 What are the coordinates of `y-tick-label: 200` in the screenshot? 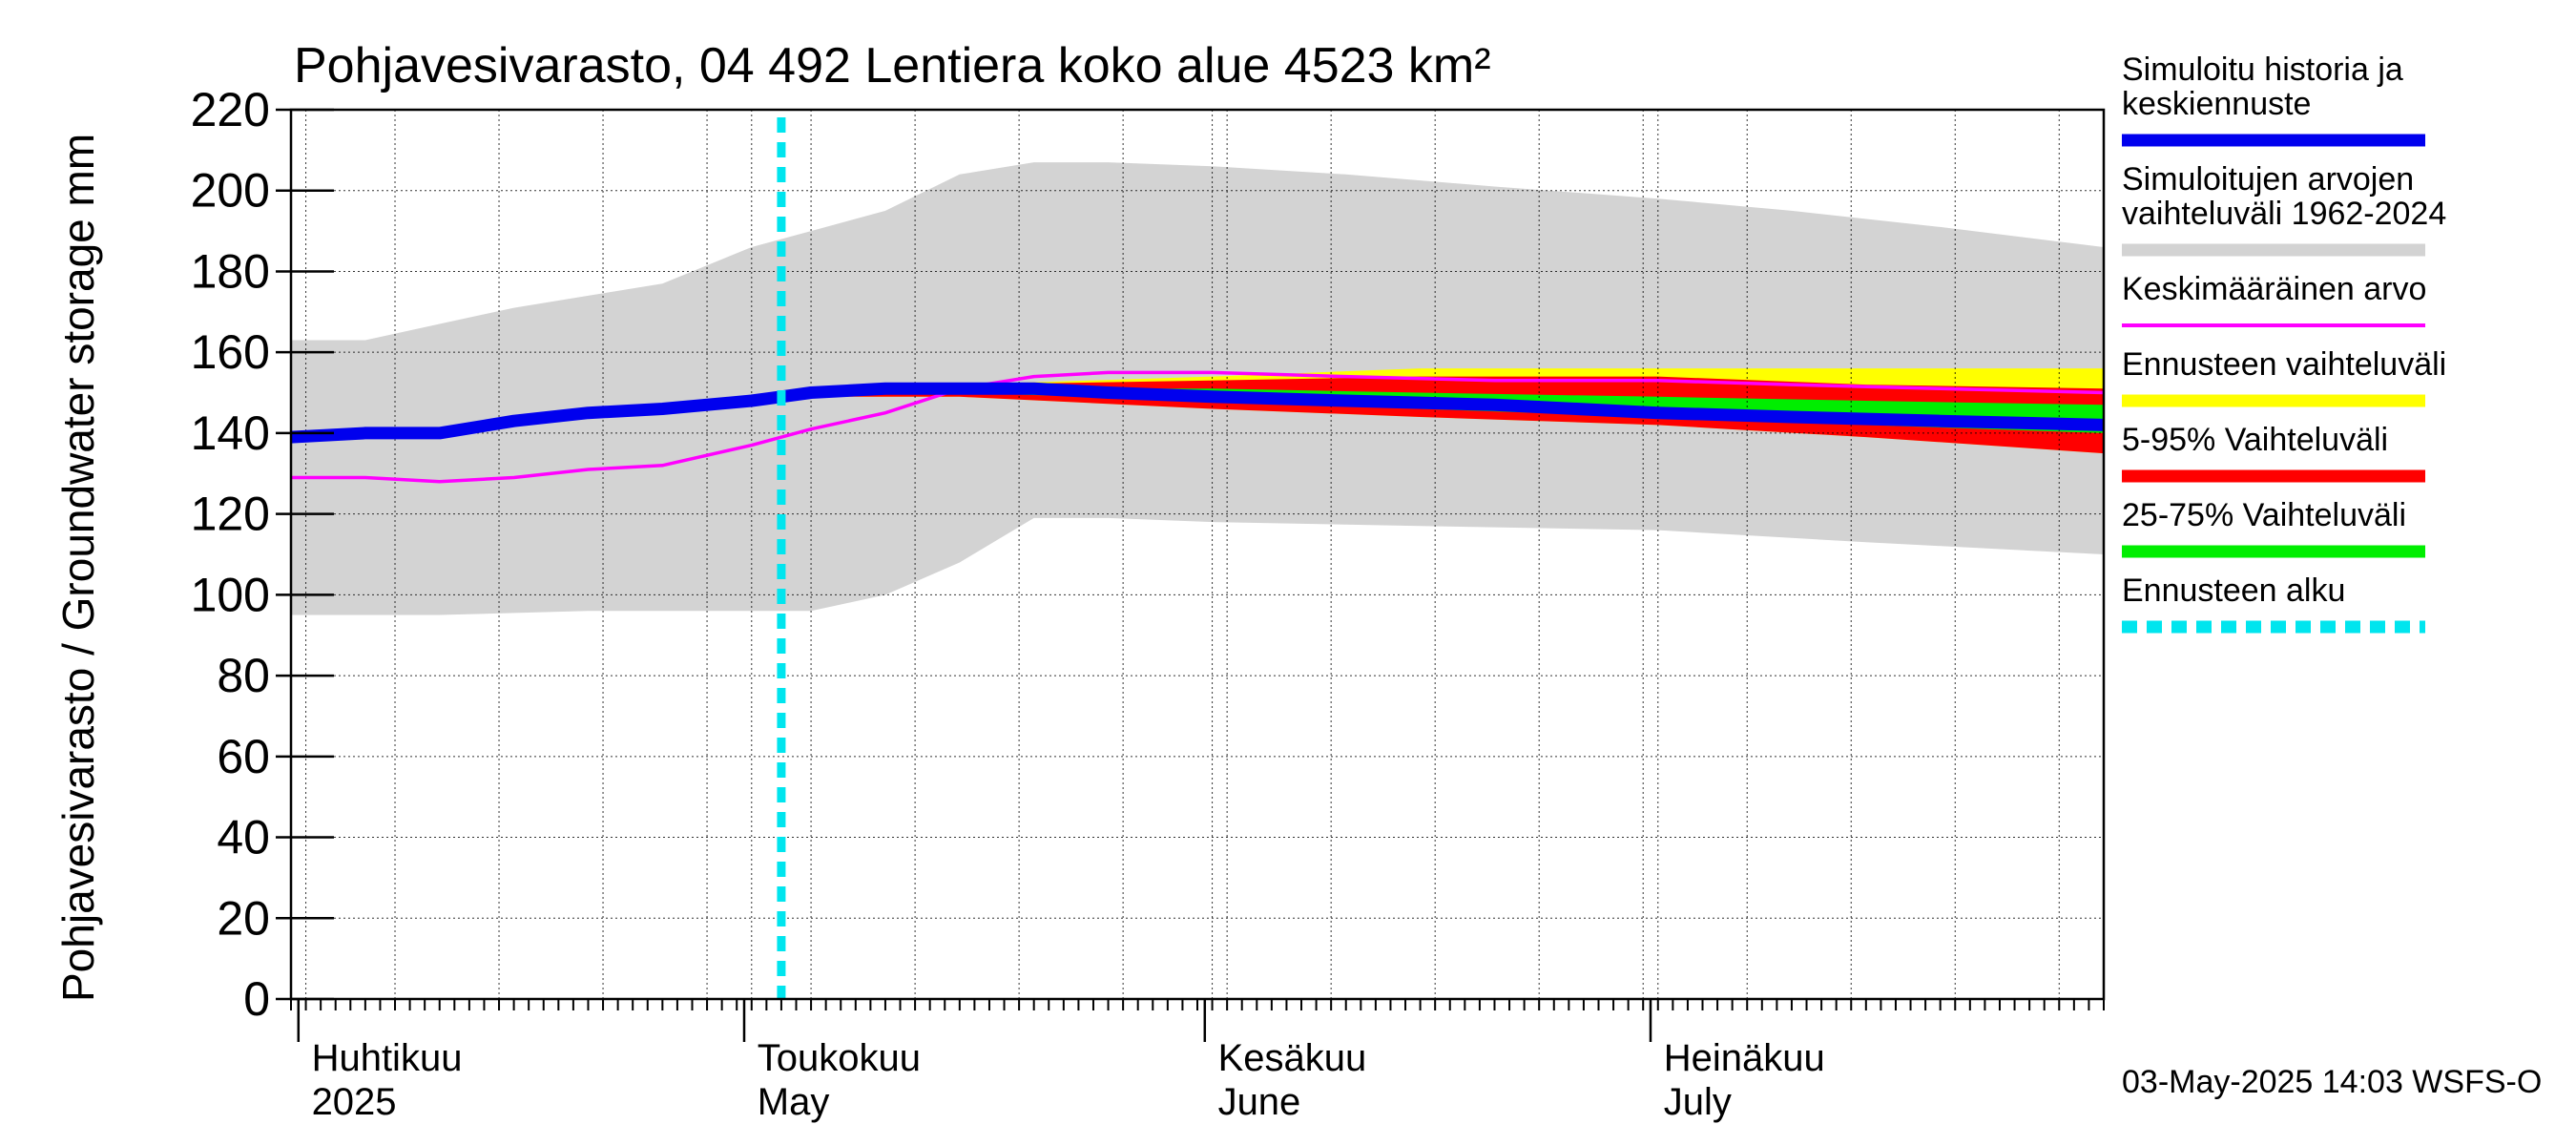 It's located at (230, 191).